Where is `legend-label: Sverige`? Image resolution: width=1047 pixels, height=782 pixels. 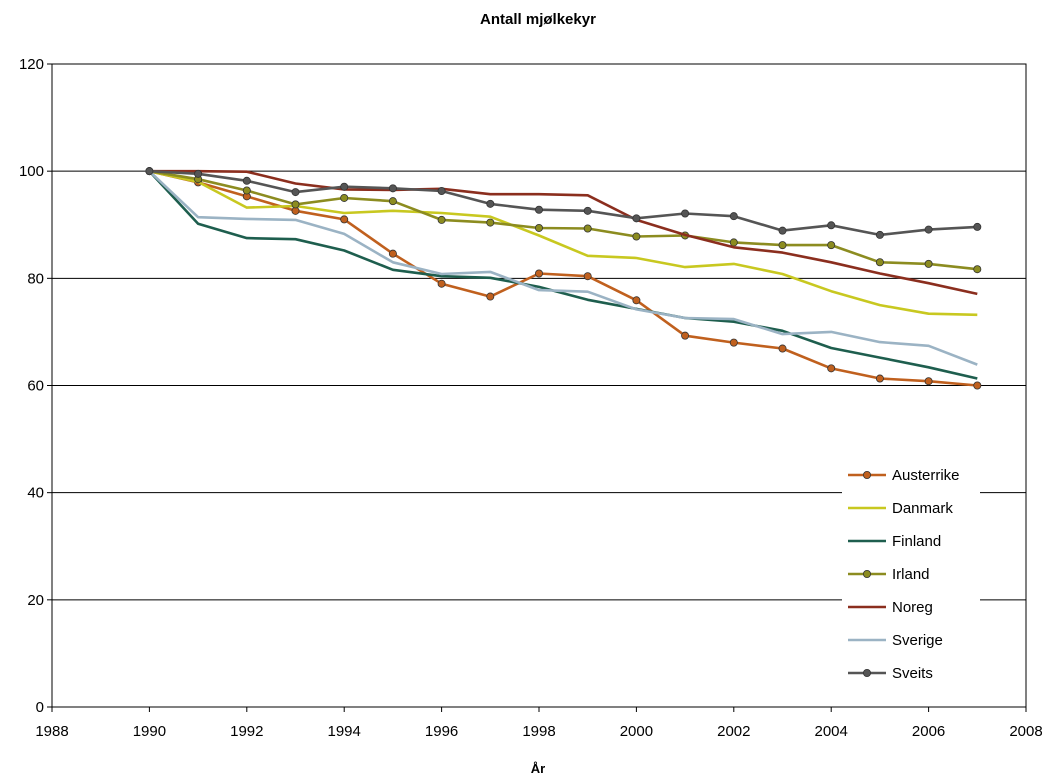 legend-label: Sverige is located at coordinates (917, 640).